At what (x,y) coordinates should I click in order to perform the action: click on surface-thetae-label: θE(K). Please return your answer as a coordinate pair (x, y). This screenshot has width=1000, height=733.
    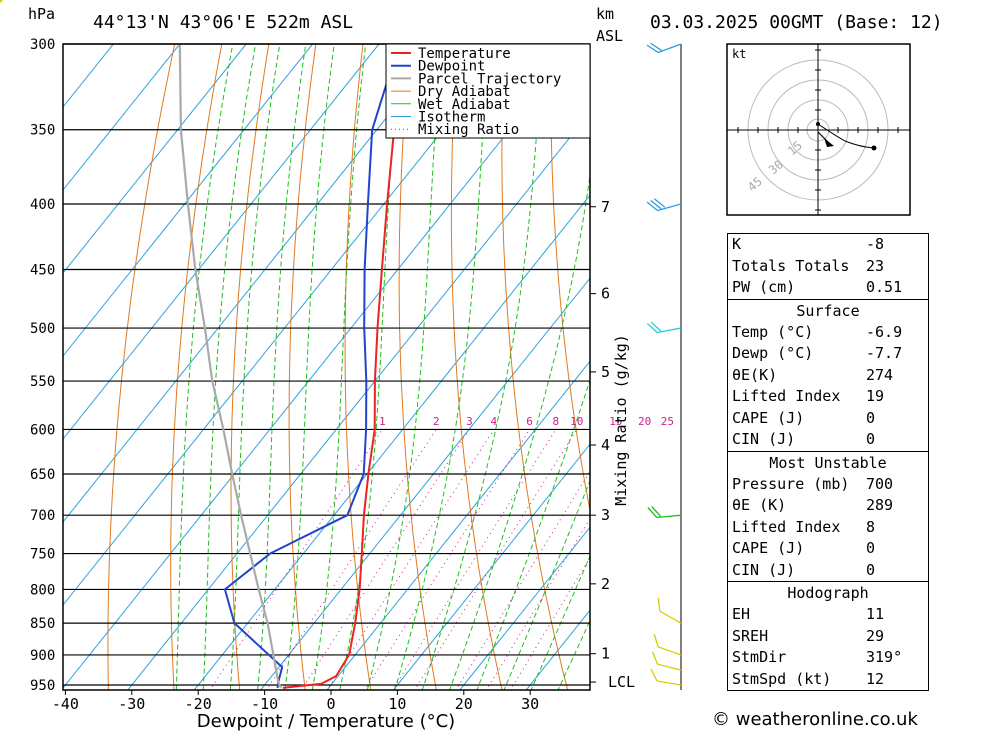
    Looking at the image, I should click on (755, 374).